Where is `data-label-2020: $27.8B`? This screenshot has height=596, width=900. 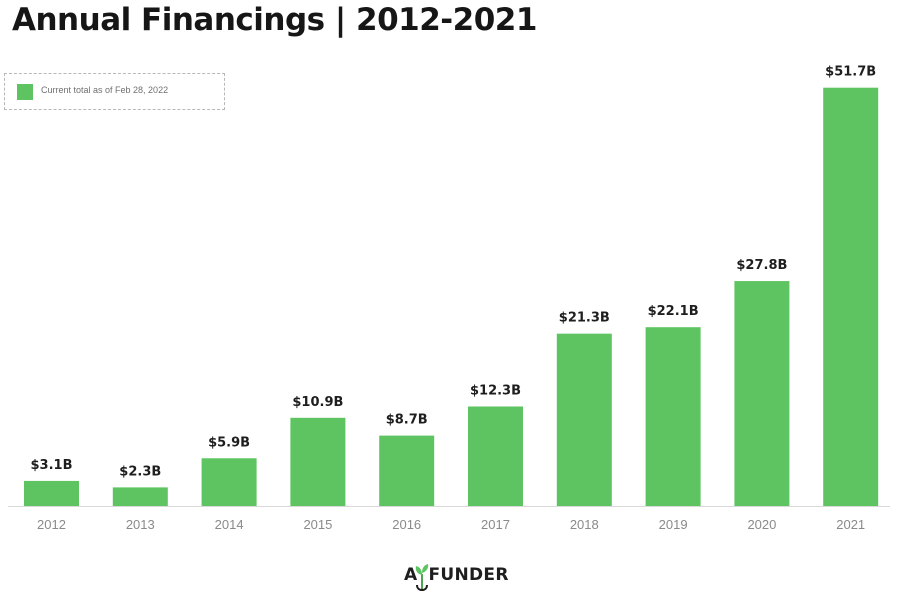 data-label-2020: $27.8B is located at coordinates (761, 265).